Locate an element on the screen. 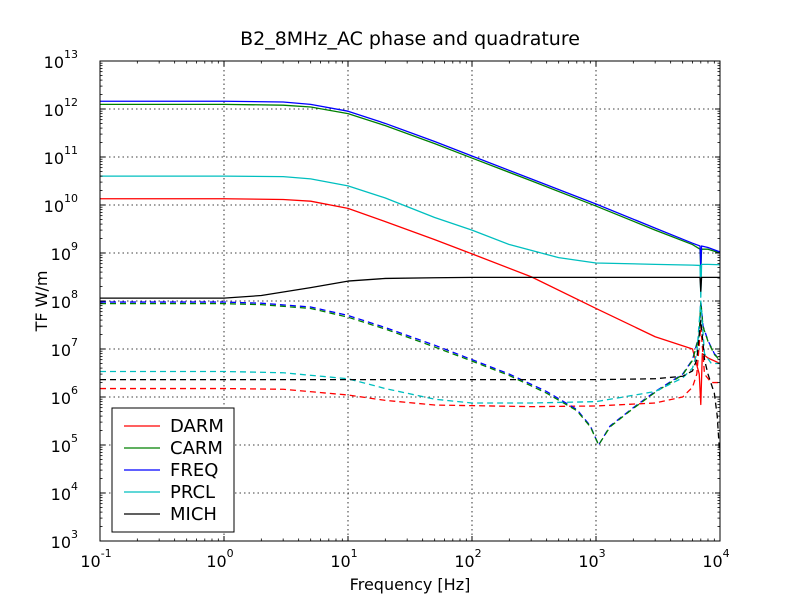 This screenshot has width=800, height=600. x-tick-label: 10⁰ is located at coordinates (219, 559).